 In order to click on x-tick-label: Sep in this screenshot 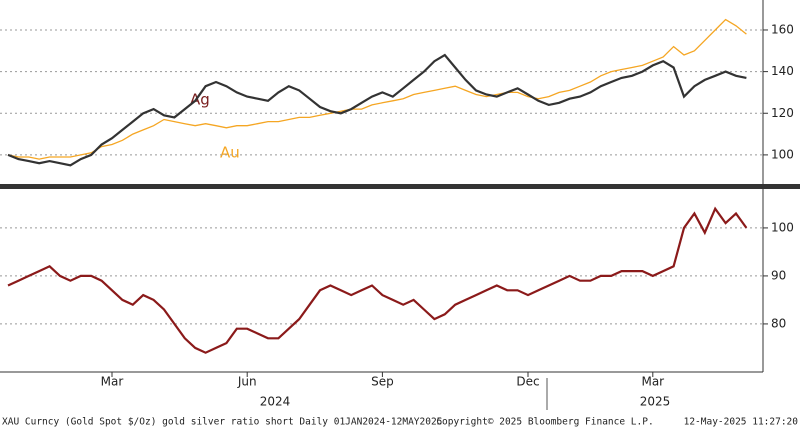, I will do `click(382, 382)`.